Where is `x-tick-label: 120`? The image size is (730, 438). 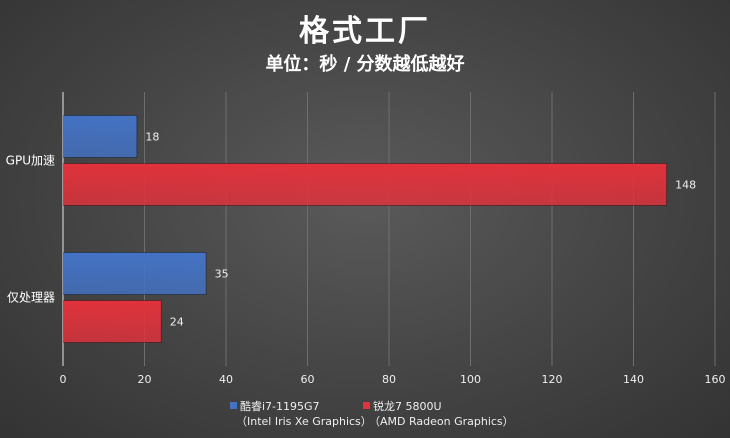
x-tick-label: 120 is located at coordinates (552, 379).